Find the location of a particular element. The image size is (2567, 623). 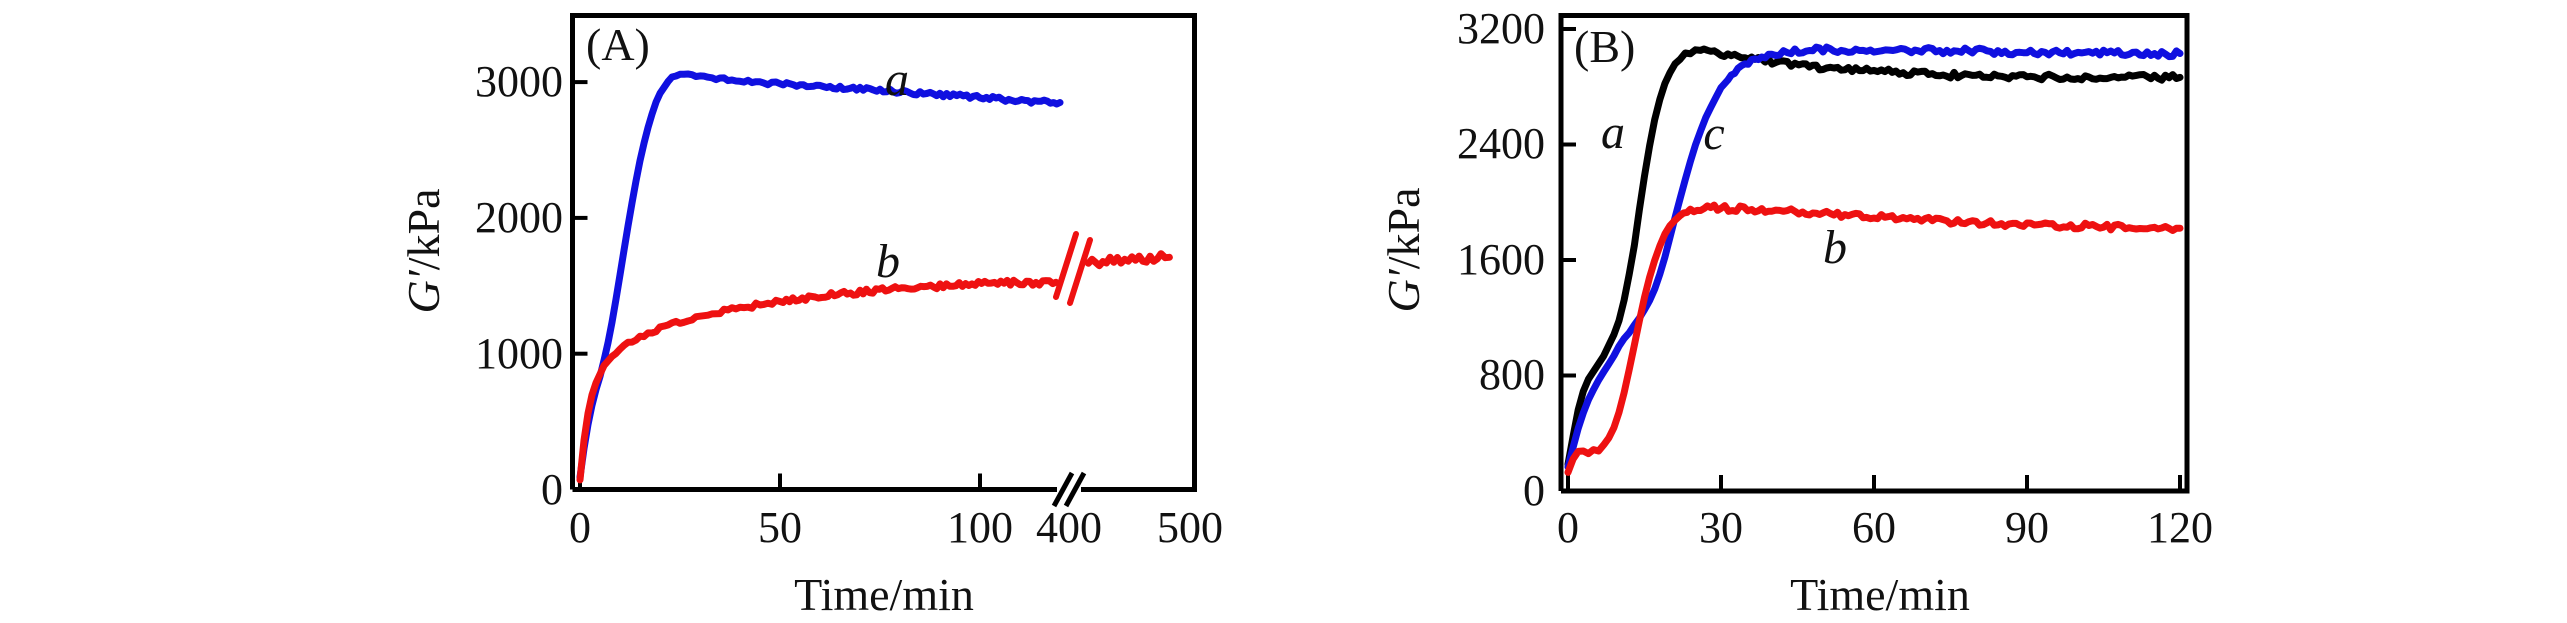

series-a-curve is located at coordinates (820, 275).